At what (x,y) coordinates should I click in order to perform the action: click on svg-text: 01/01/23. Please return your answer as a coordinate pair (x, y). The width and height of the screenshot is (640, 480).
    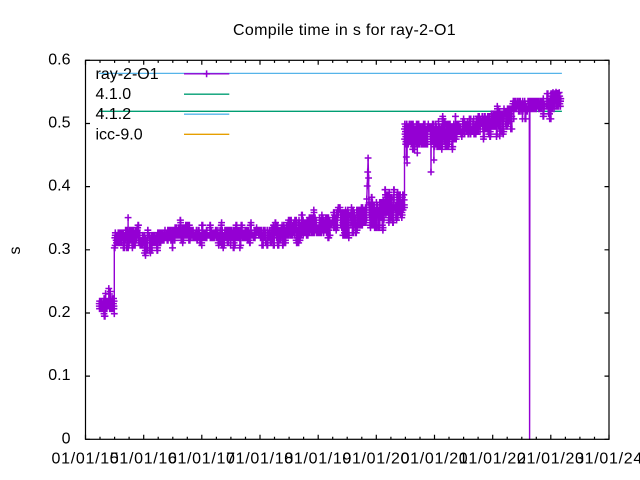
    Looking at the image, I should click on (551, 459).